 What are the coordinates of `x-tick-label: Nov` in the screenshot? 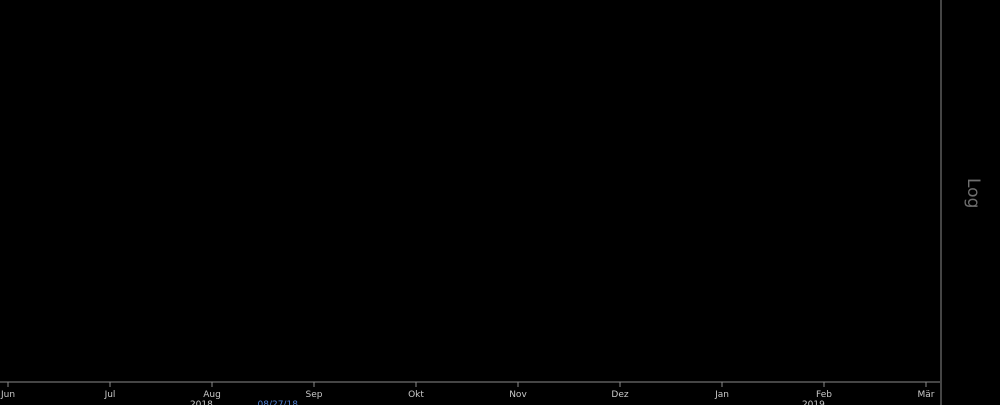 It's located at (518, 395).